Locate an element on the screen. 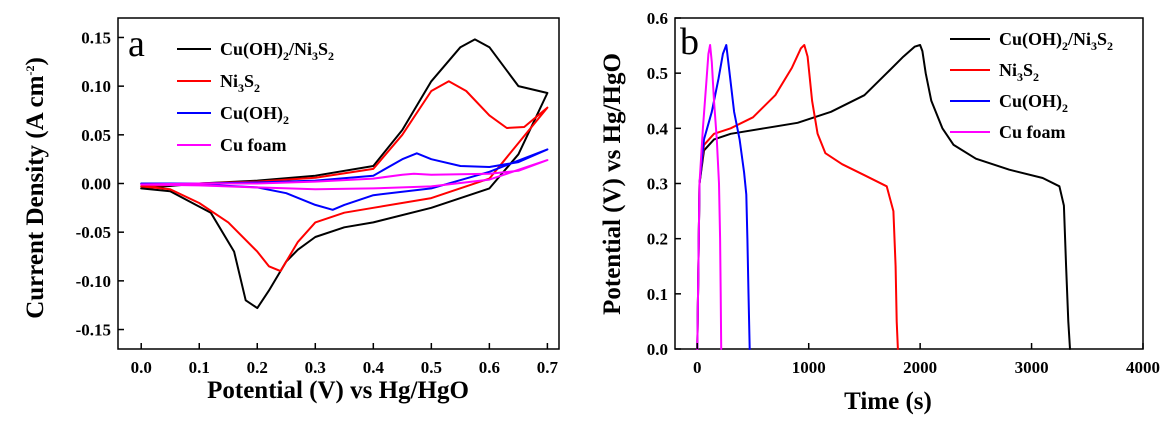  panel-b-x-axis-title: Time (s) is located at coordinates (888, 401).